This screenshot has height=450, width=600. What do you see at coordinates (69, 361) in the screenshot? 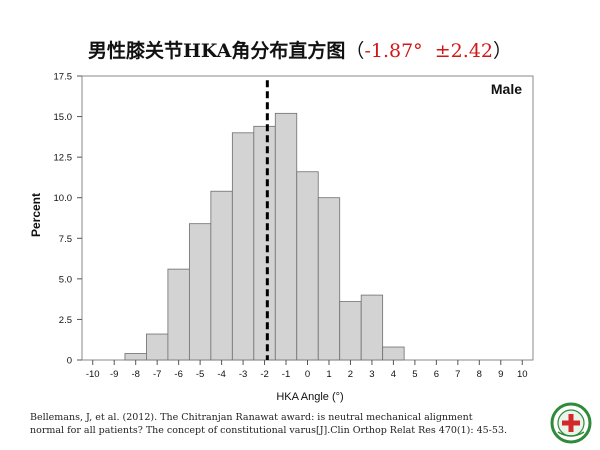
I see `y-tick-label: 0` at bounding box center [69, 361].